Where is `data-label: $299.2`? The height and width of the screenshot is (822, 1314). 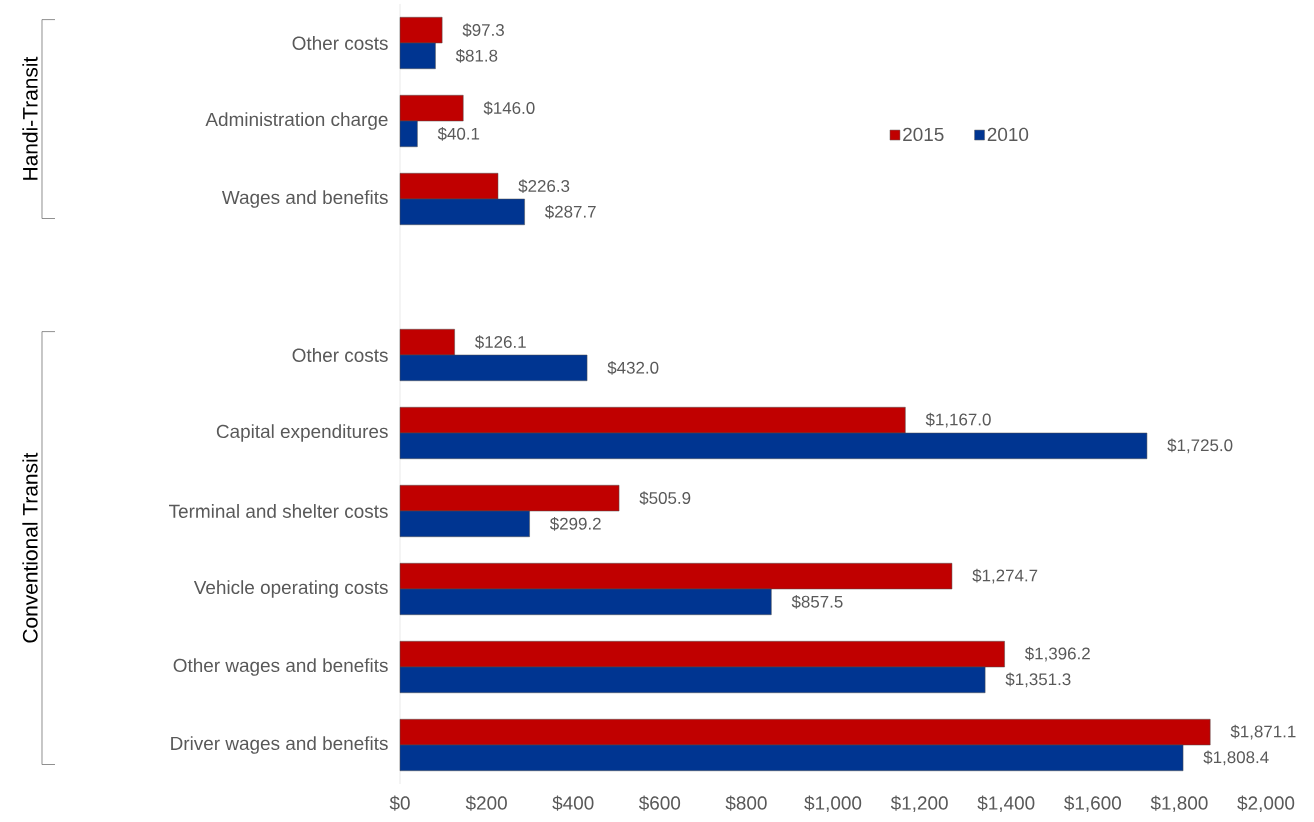
data-label: $299.2 is located at coordinates (575, 524).